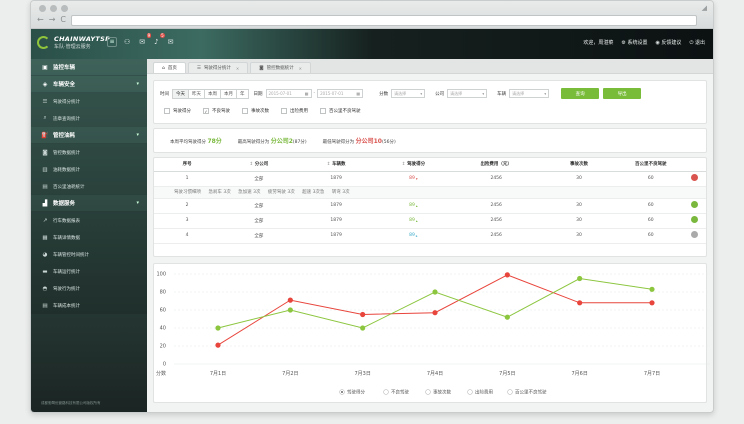 The width and height of the screenshot is (744, 424). Describe the element at coordinates (435, 374) in the screenshot. I see `x-tick-label: 7月4日` at that location.